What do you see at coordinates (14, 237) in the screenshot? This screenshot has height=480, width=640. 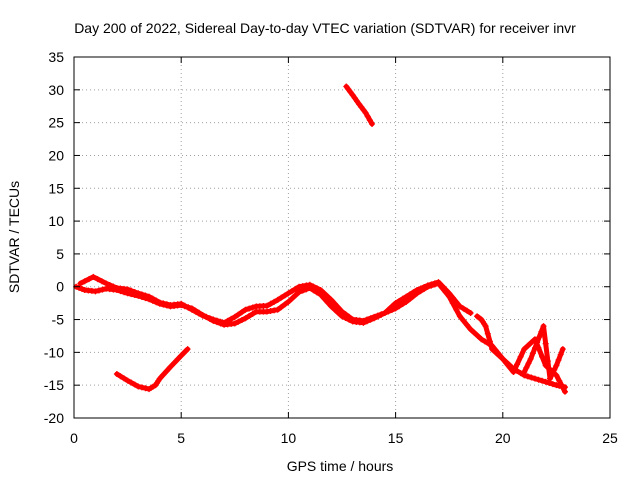 I see `y-axis-label: SDTVAR / TECUs` at bounding box center [14, 237].